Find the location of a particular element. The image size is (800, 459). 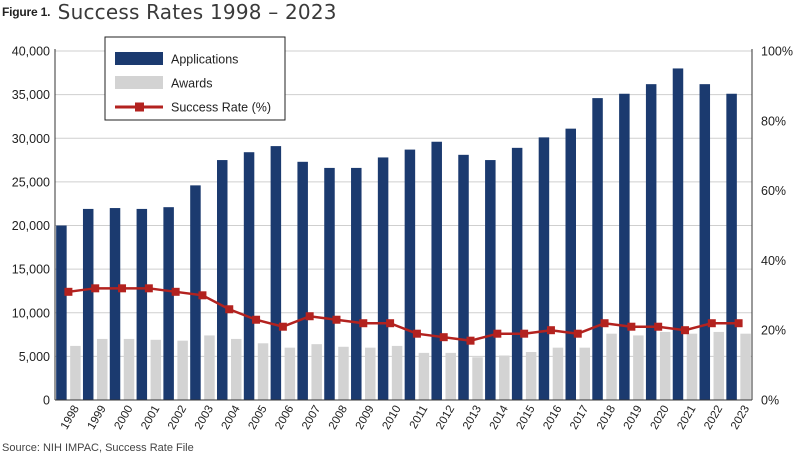

y-right-tick-label: 20% is located at coordinates (773, 331).